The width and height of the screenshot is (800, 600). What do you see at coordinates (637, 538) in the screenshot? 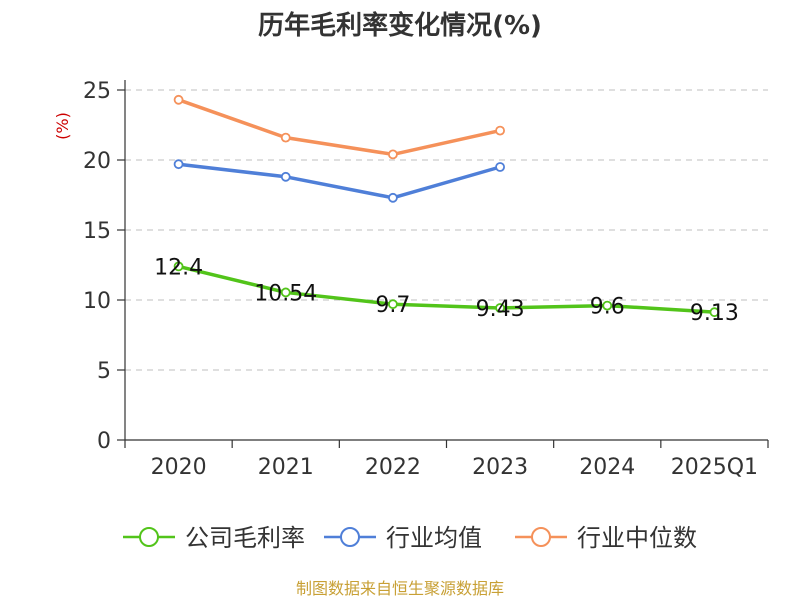
I see `legend-label: 行业中位数` at bounding box center [637, 538].